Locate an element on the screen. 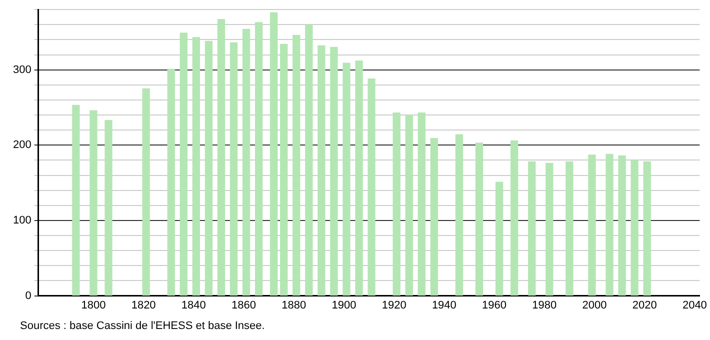 The width and height of the screenshot is (710, 340). x-tick-label: 1860 is located at coordinates (244, 305).